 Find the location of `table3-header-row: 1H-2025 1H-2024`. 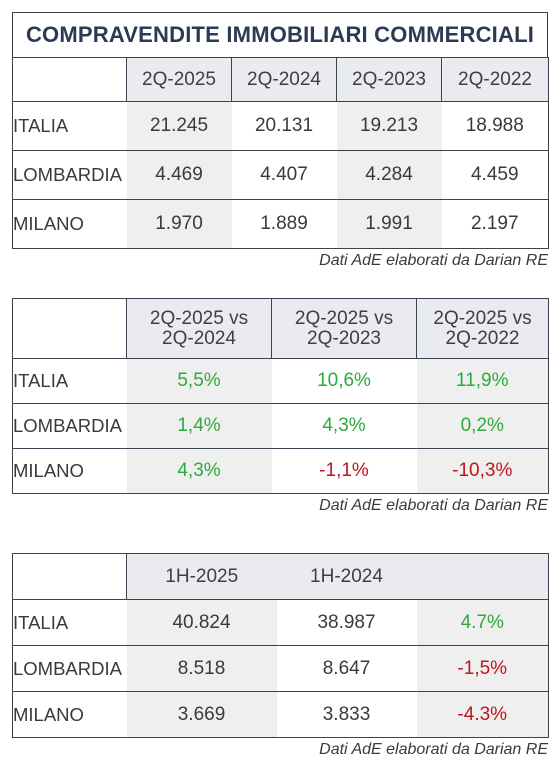

table3-header-row: 1H-2025 1H-2024 is located at coordinates (280, 576).